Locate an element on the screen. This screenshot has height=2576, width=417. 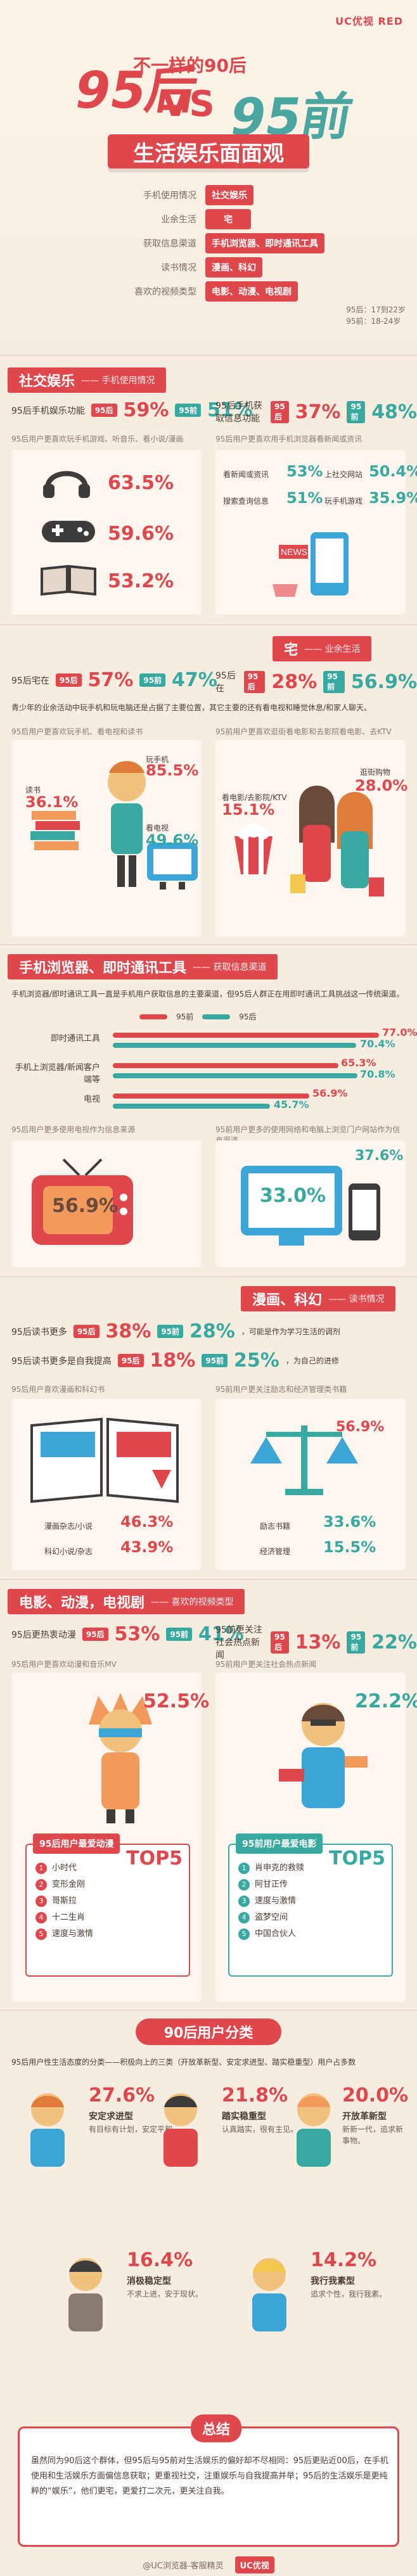
s1-left-note: 95后用户更喜欢玩手机游戏、听音乐、看小说/漫画 is located at coordinates (98, 439).